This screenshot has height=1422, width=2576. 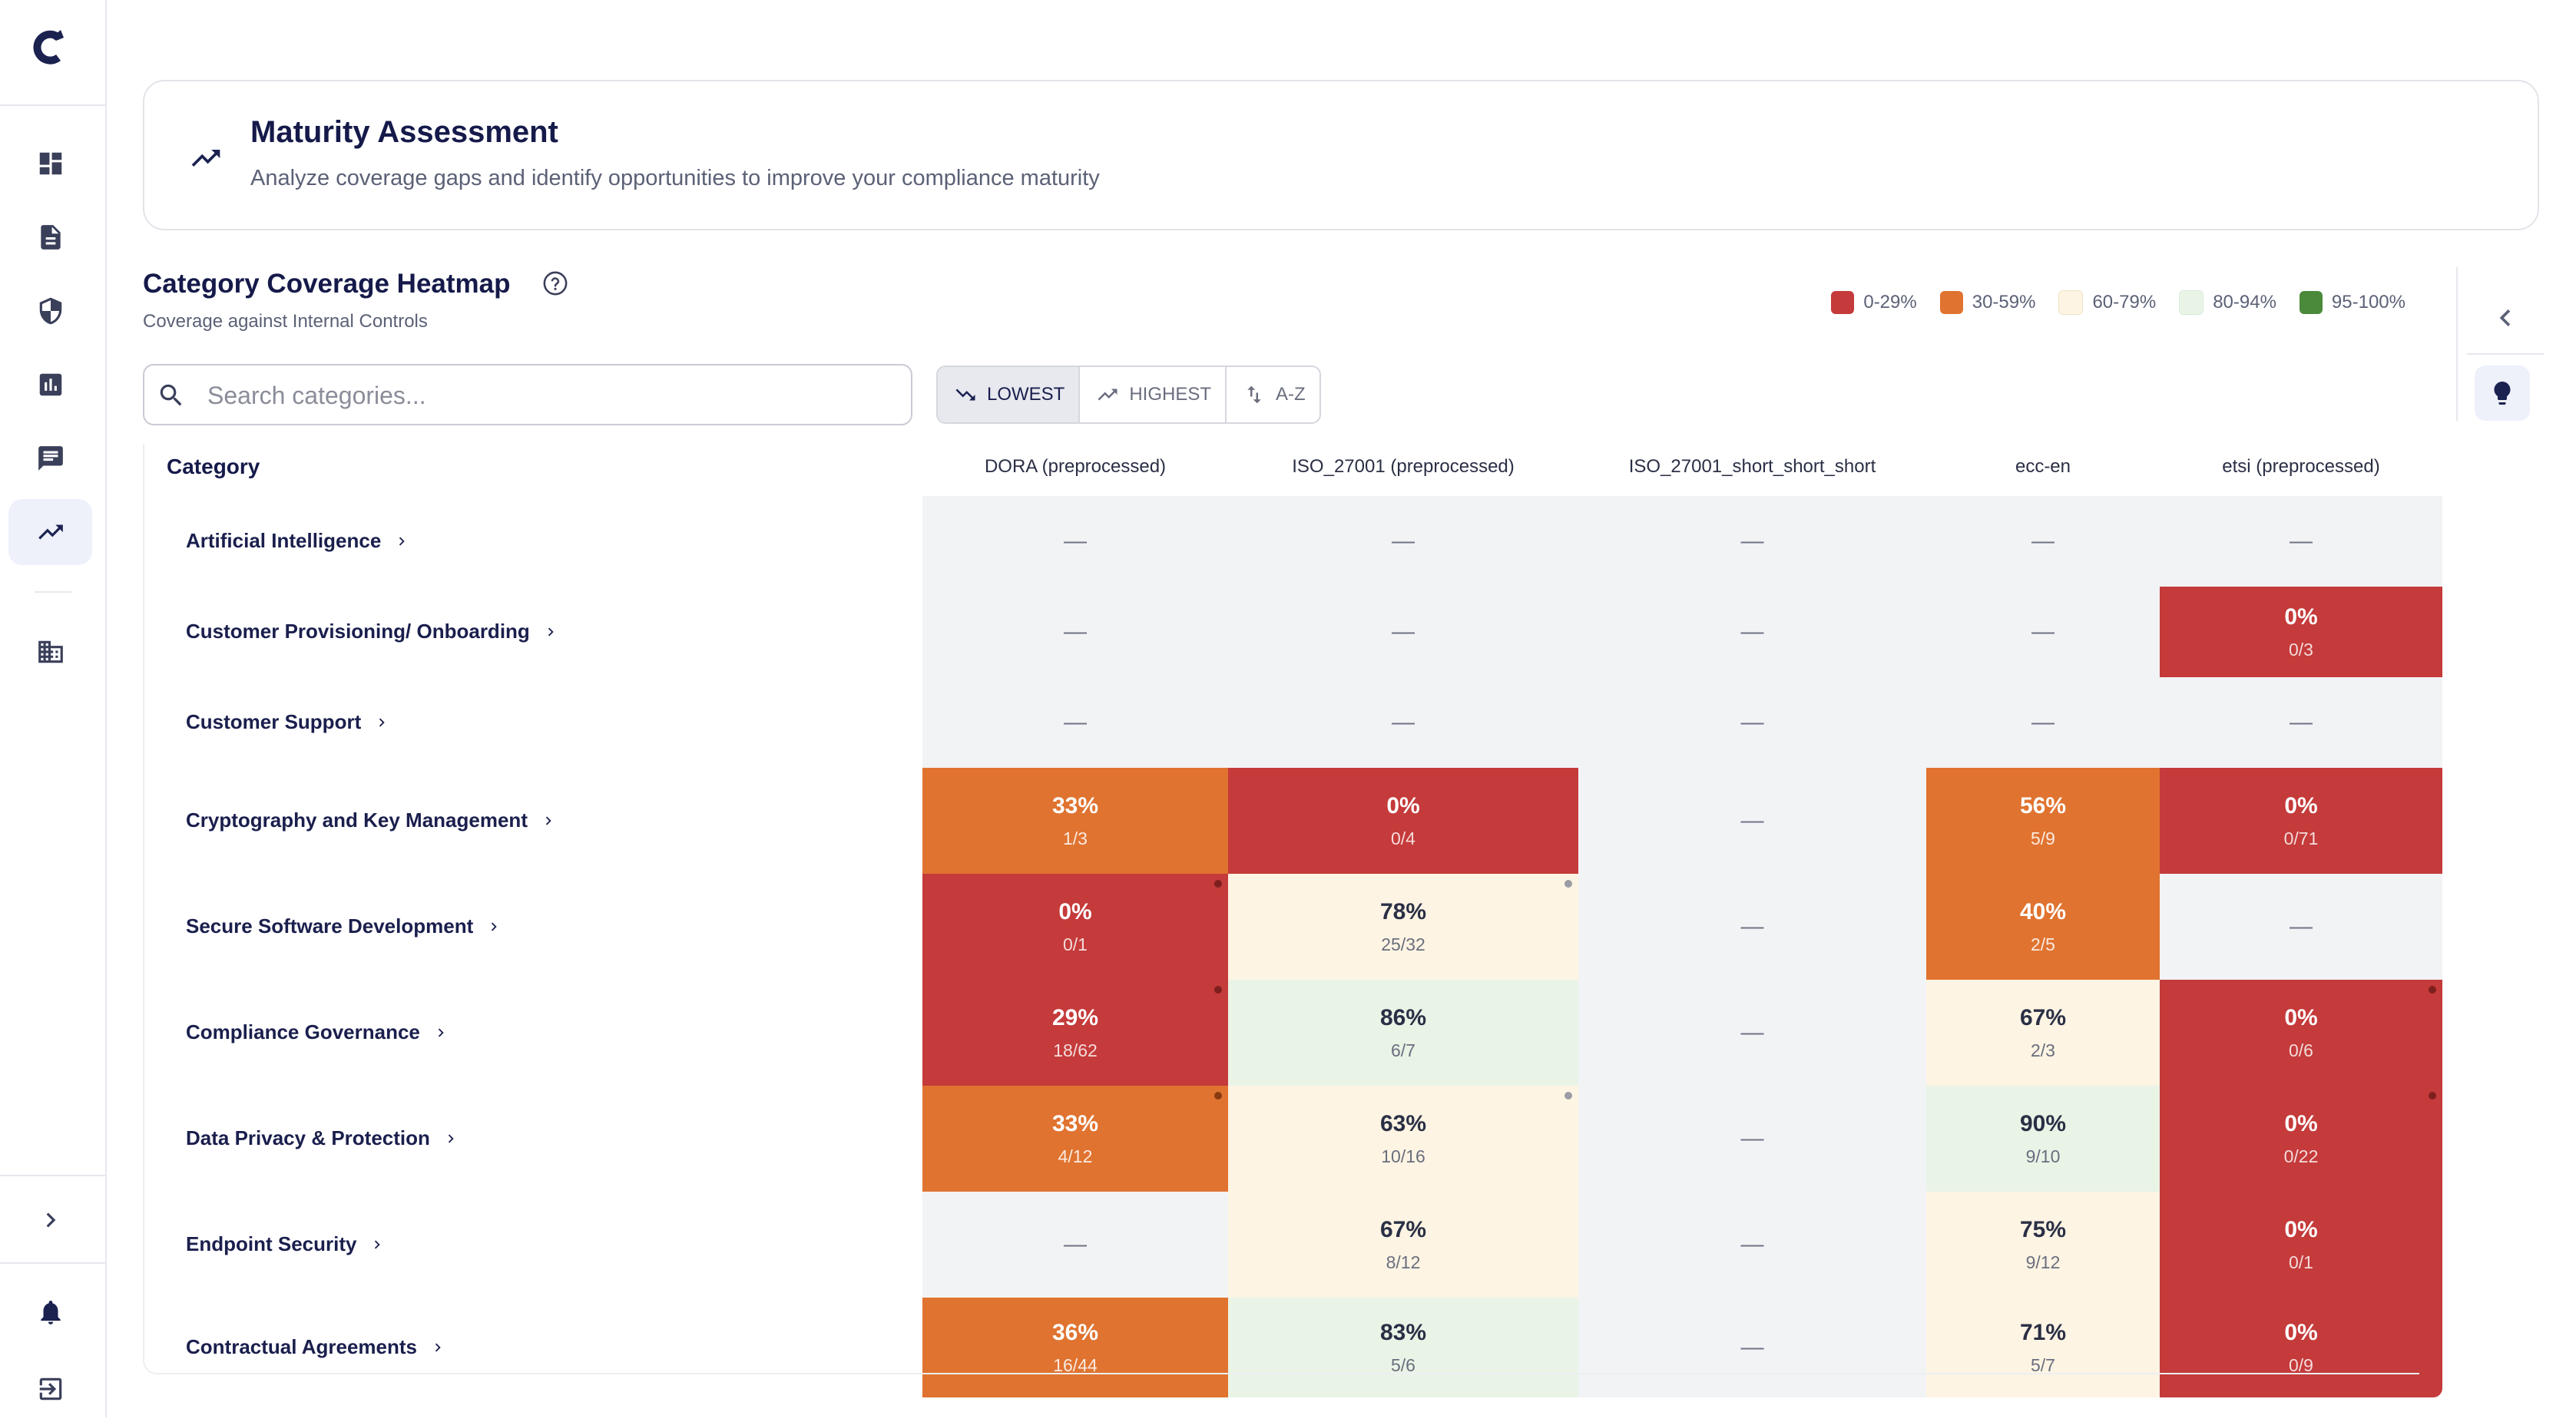 I want to click on heatmap-cell: 0% 0/22, so click(x=2301, y=1139).